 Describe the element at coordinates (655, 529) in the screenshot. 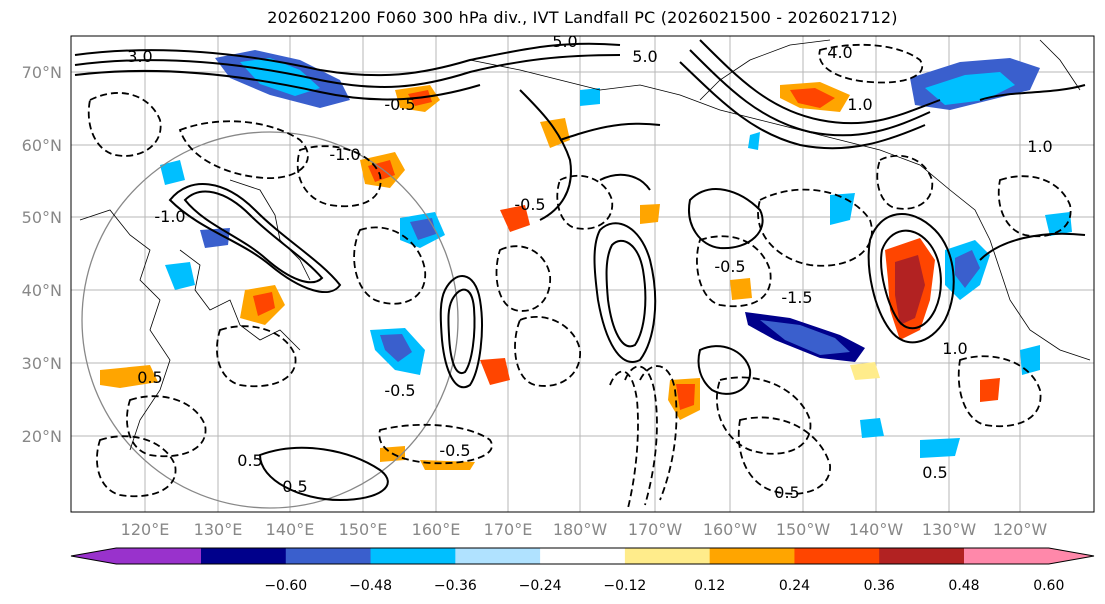

I see `longitude-label: 170°W` at that location.